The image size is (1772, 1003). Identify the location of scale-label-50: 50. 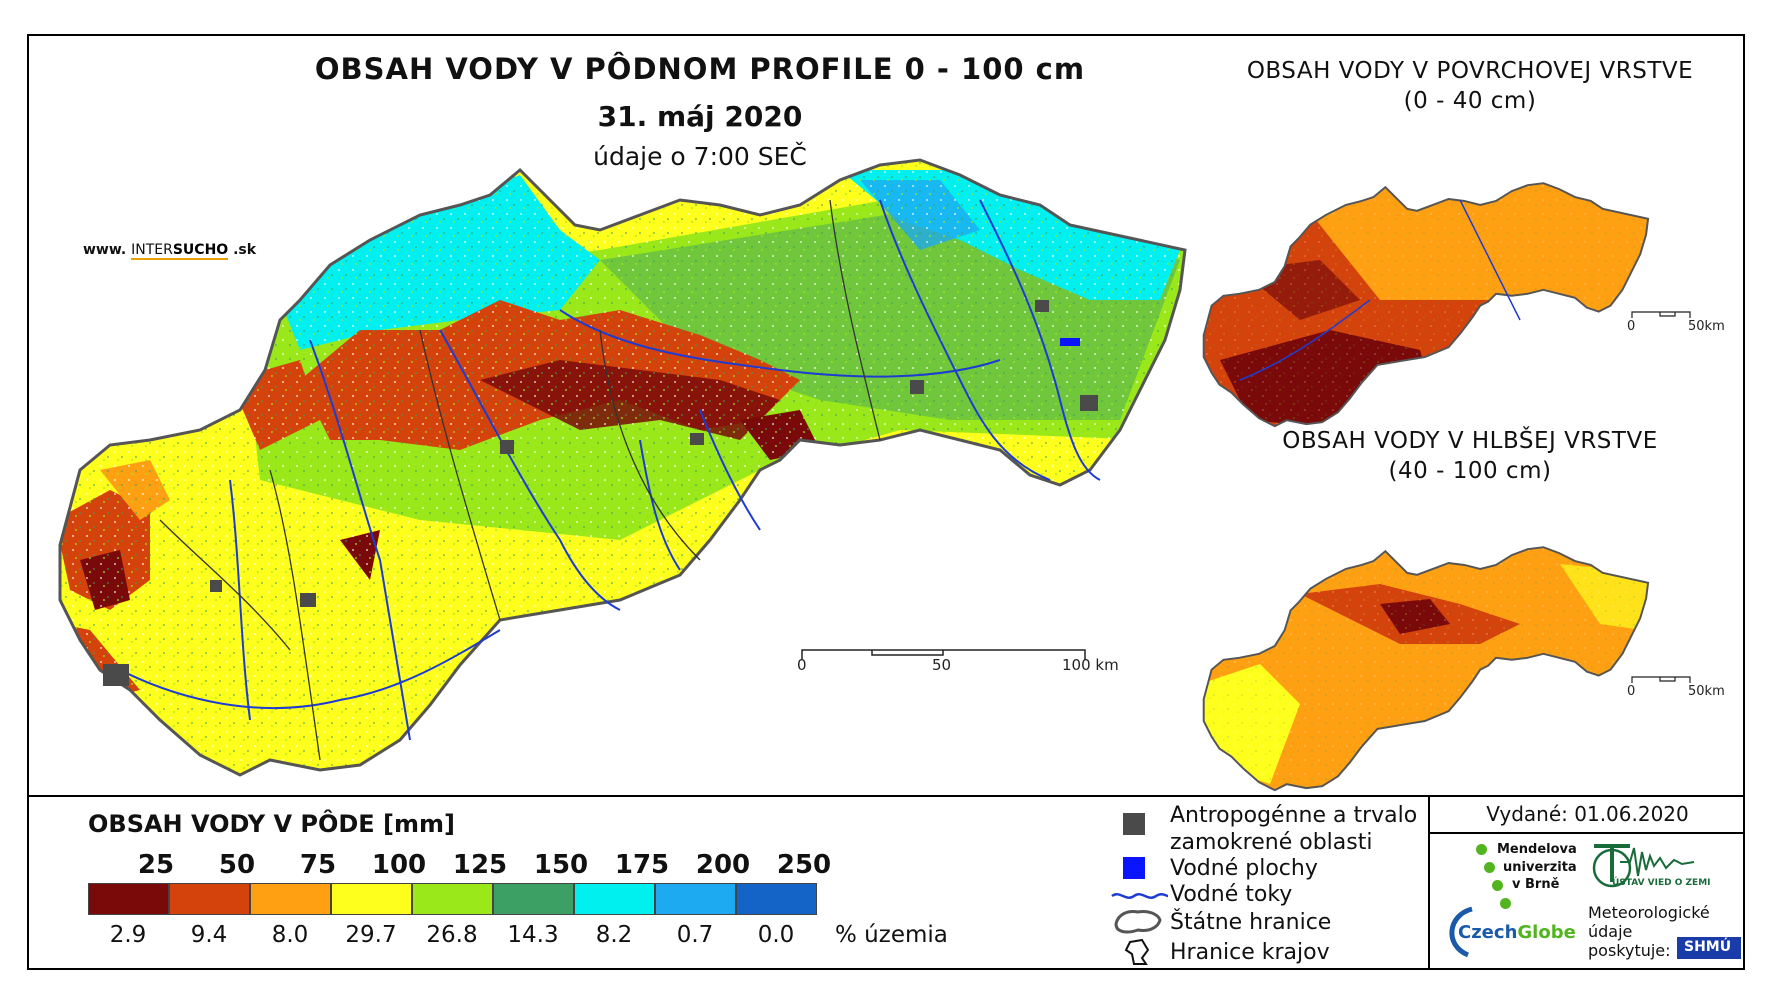
(941, 665).